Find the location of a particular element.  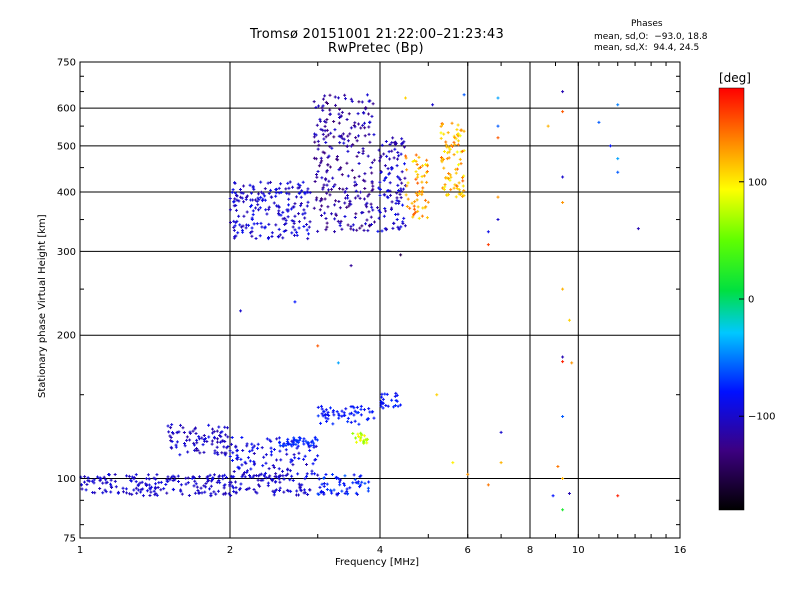

chart-title: Tromsø 20151001 21:22:00–21:23:43 is located at coordinates (377, 34).